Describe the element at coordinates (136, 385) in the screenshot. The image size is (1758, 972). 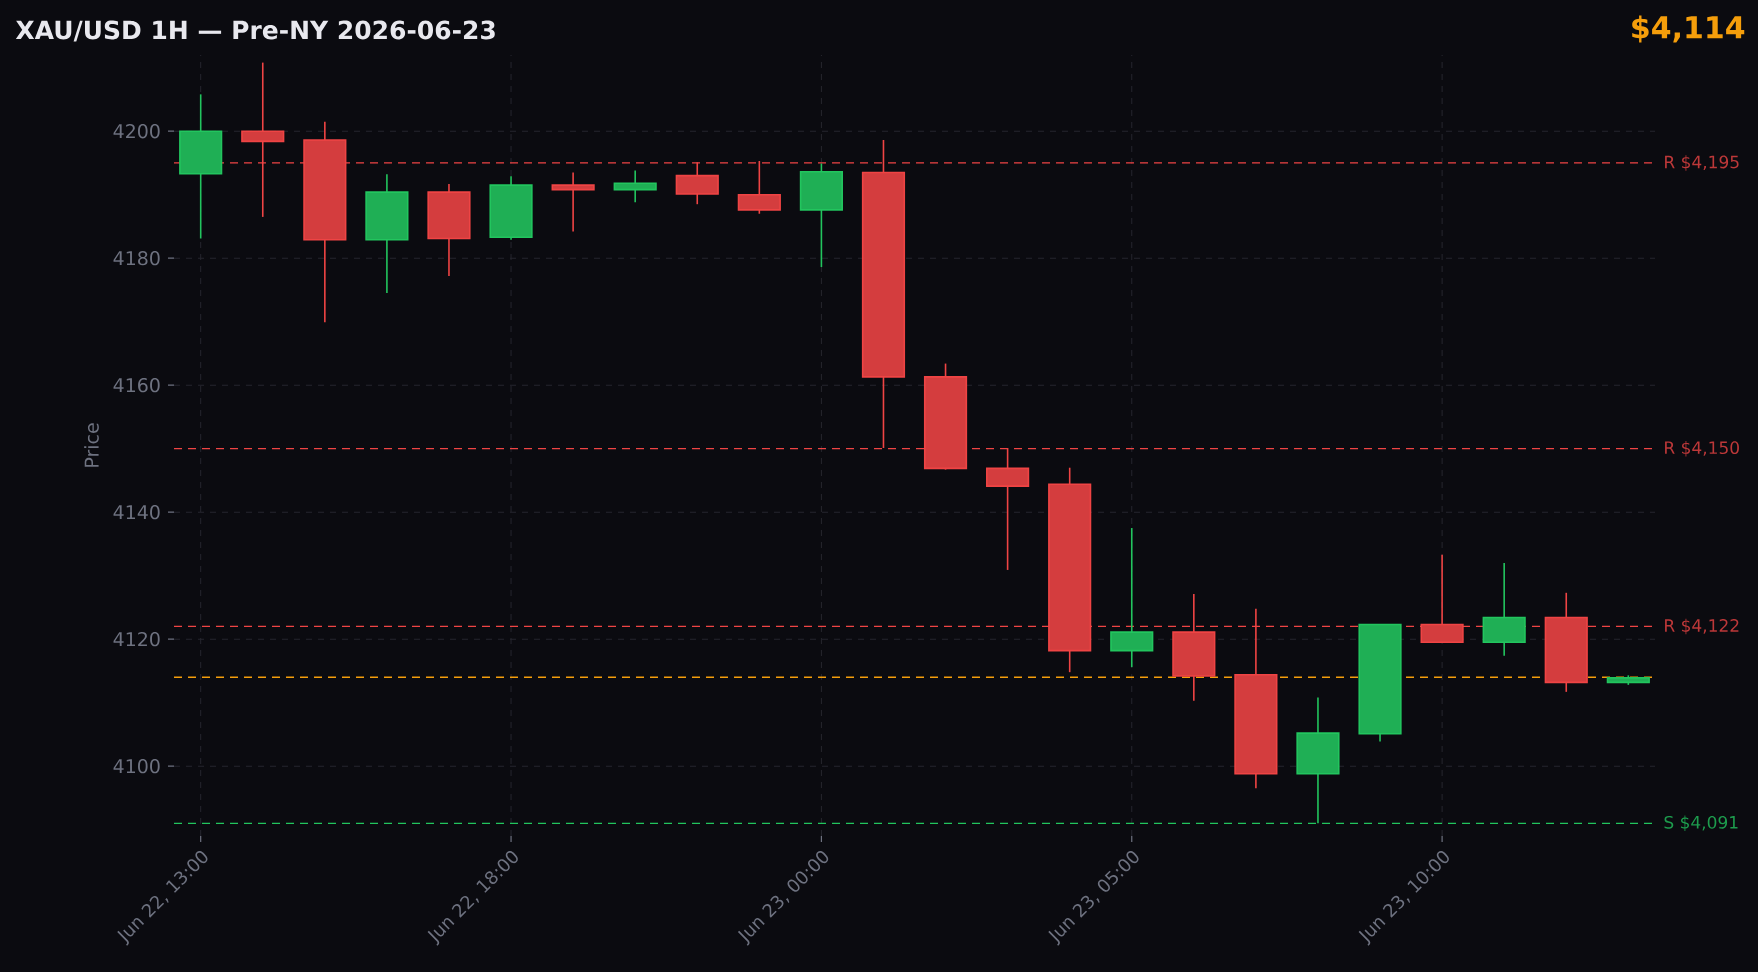
I see `y-tick-label: 4160` at that location.